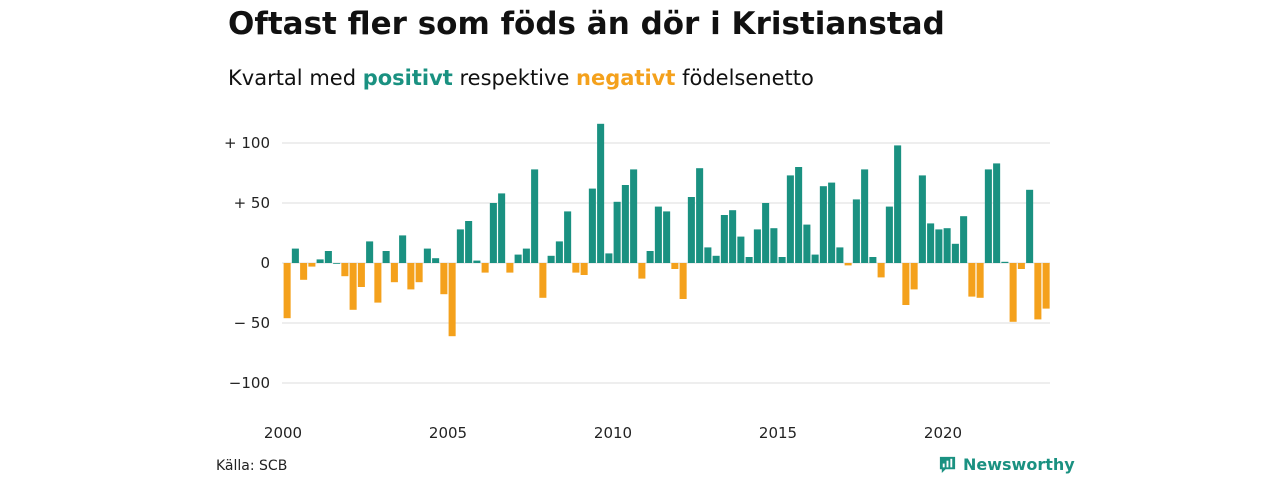 The image size is (1280, 480). I want to click on subtitle-middle: respektive, so click(514, 78).